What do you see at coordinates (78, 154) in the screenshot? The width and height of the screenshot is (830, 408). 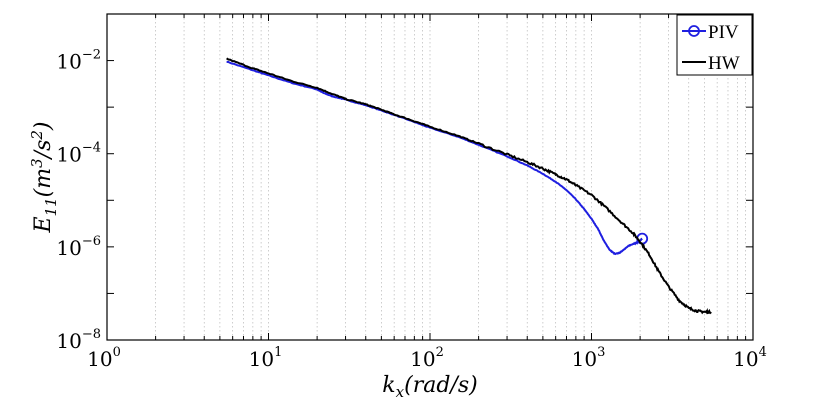 I see `y-tick-label: 10⁻⁴` at bounding box center [78, 154].